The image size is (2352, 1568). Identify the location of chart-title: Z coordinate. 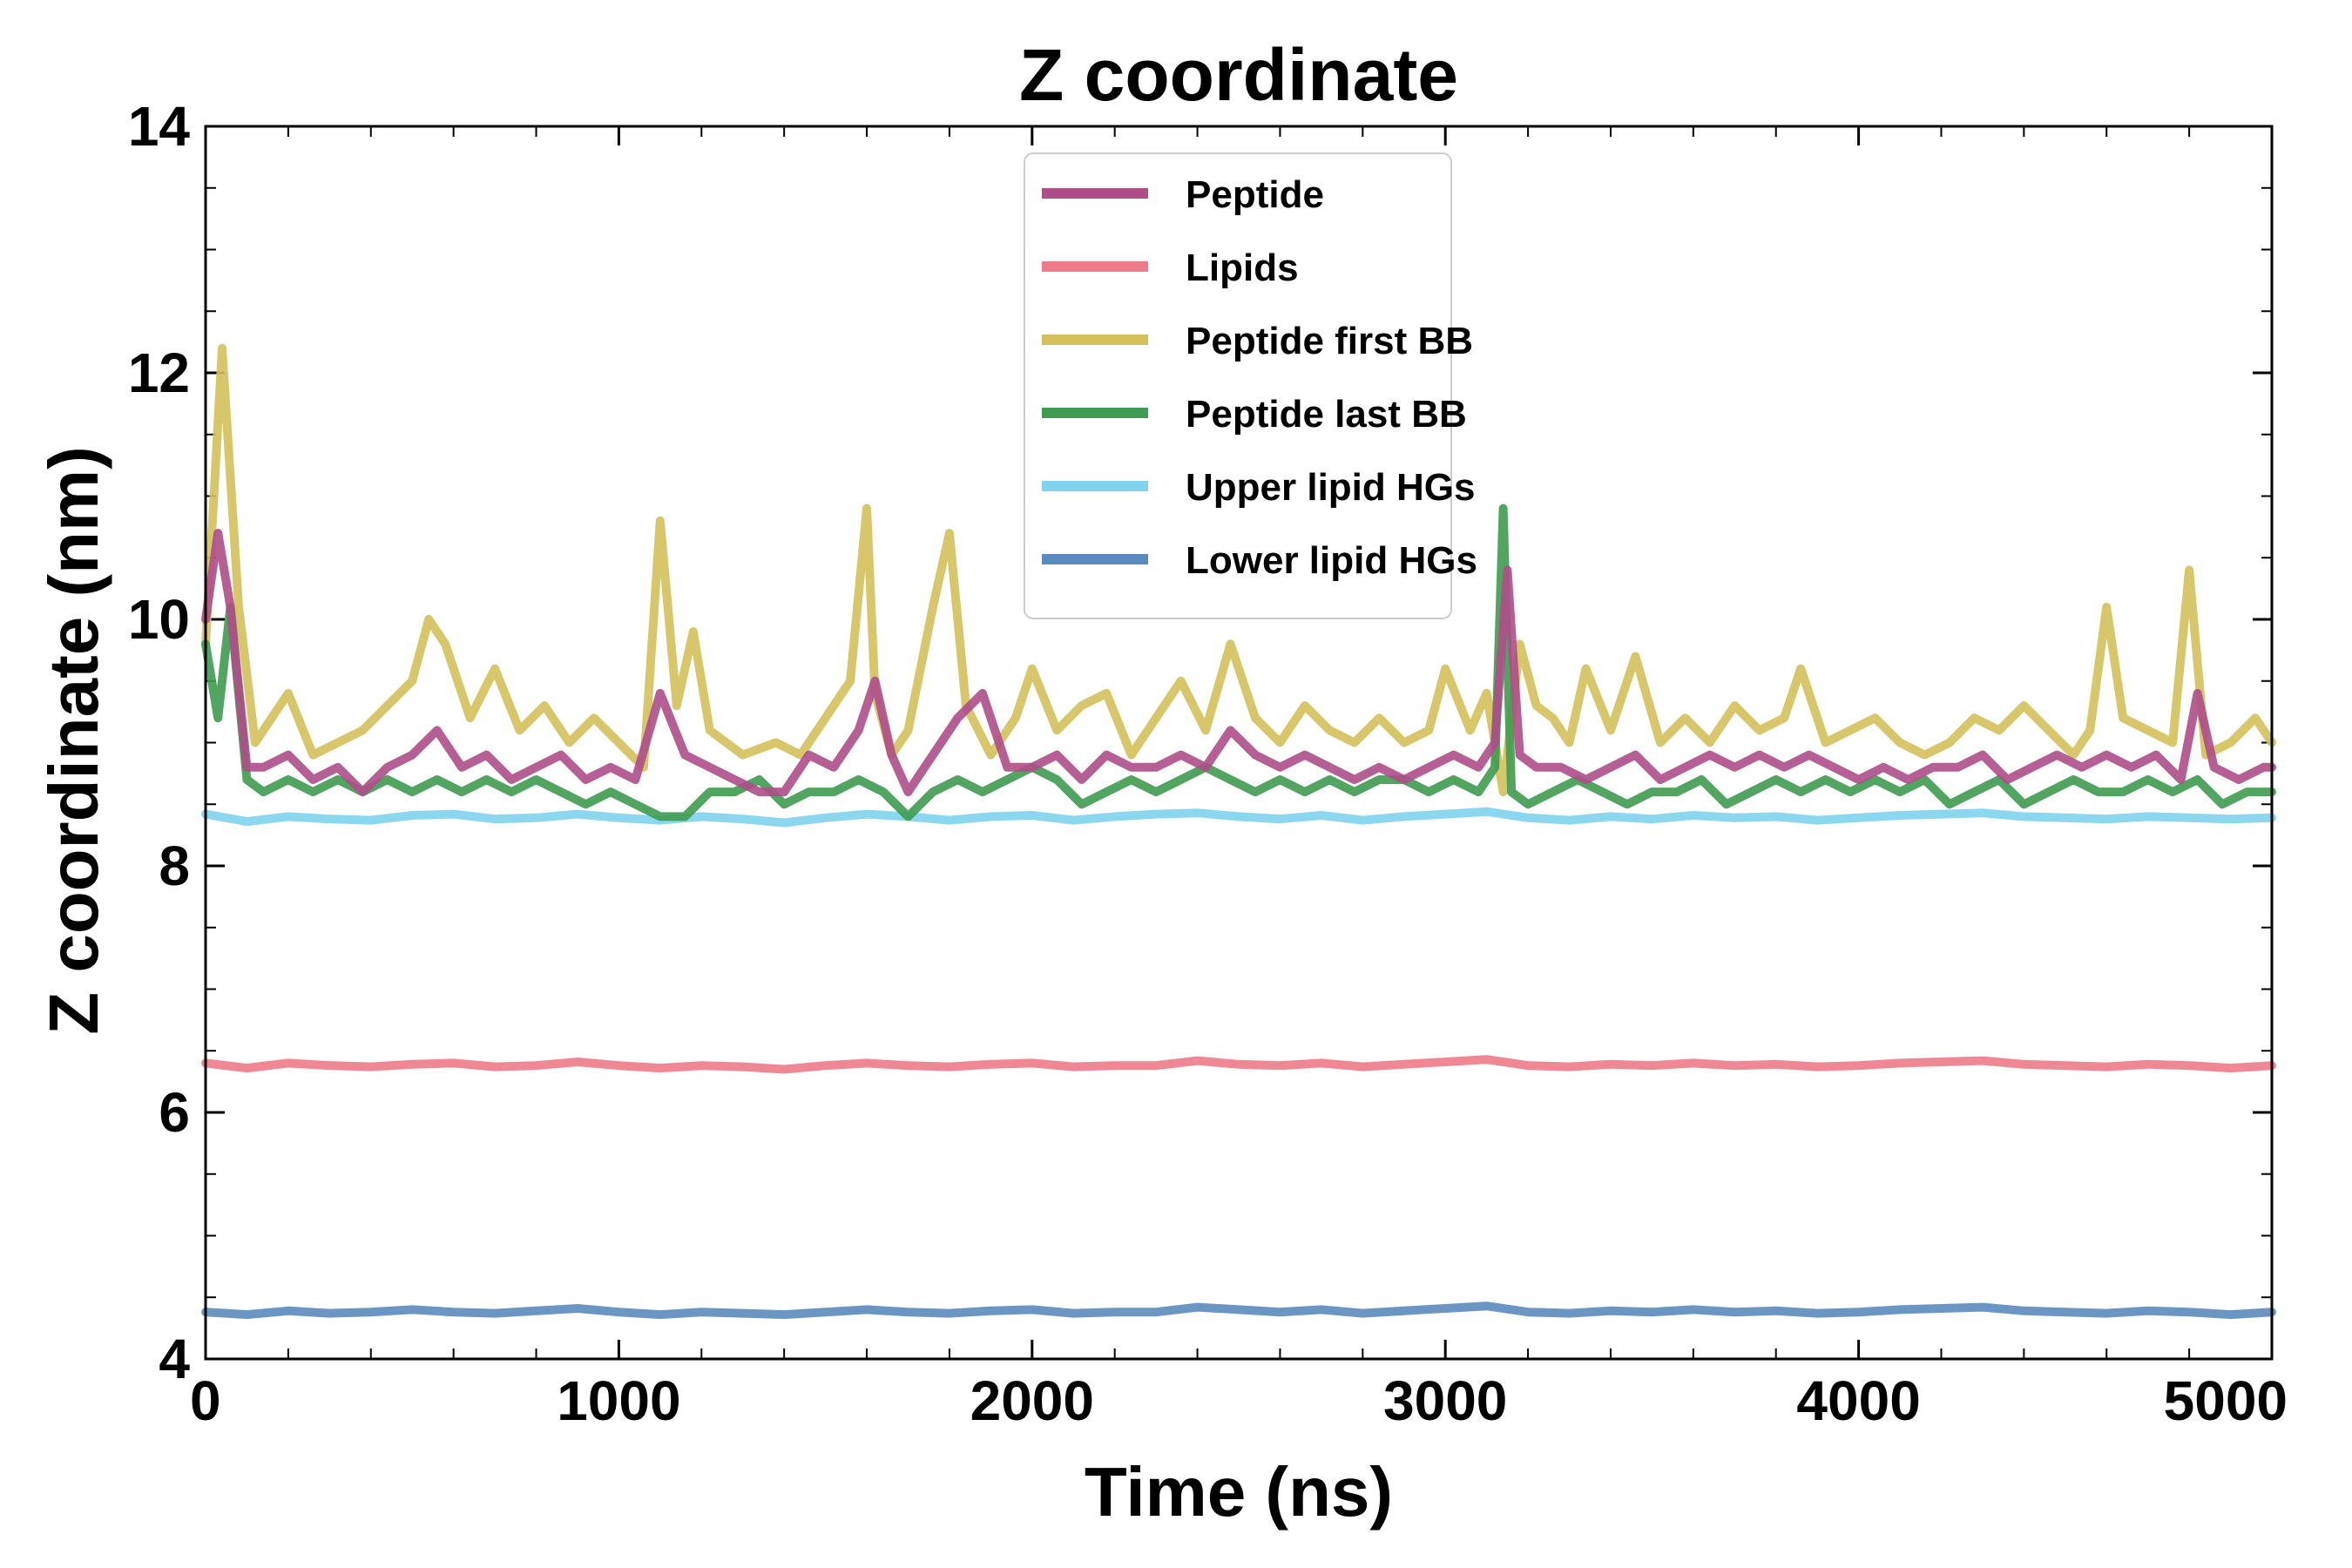
(1238, 75).